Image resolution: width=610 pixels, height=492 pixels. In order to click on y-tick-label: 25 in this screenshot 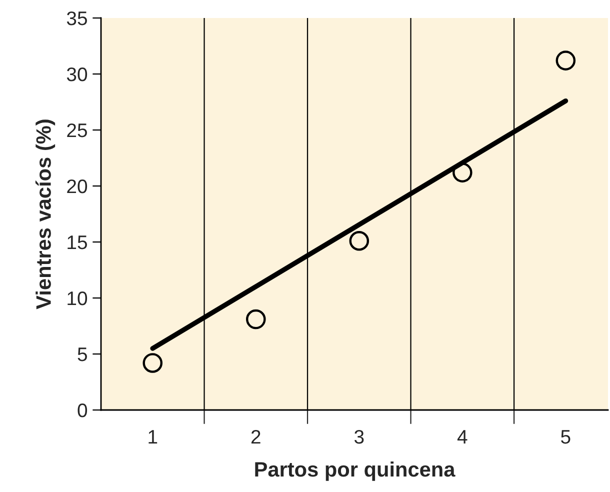, I will do `click(77, 130)`.